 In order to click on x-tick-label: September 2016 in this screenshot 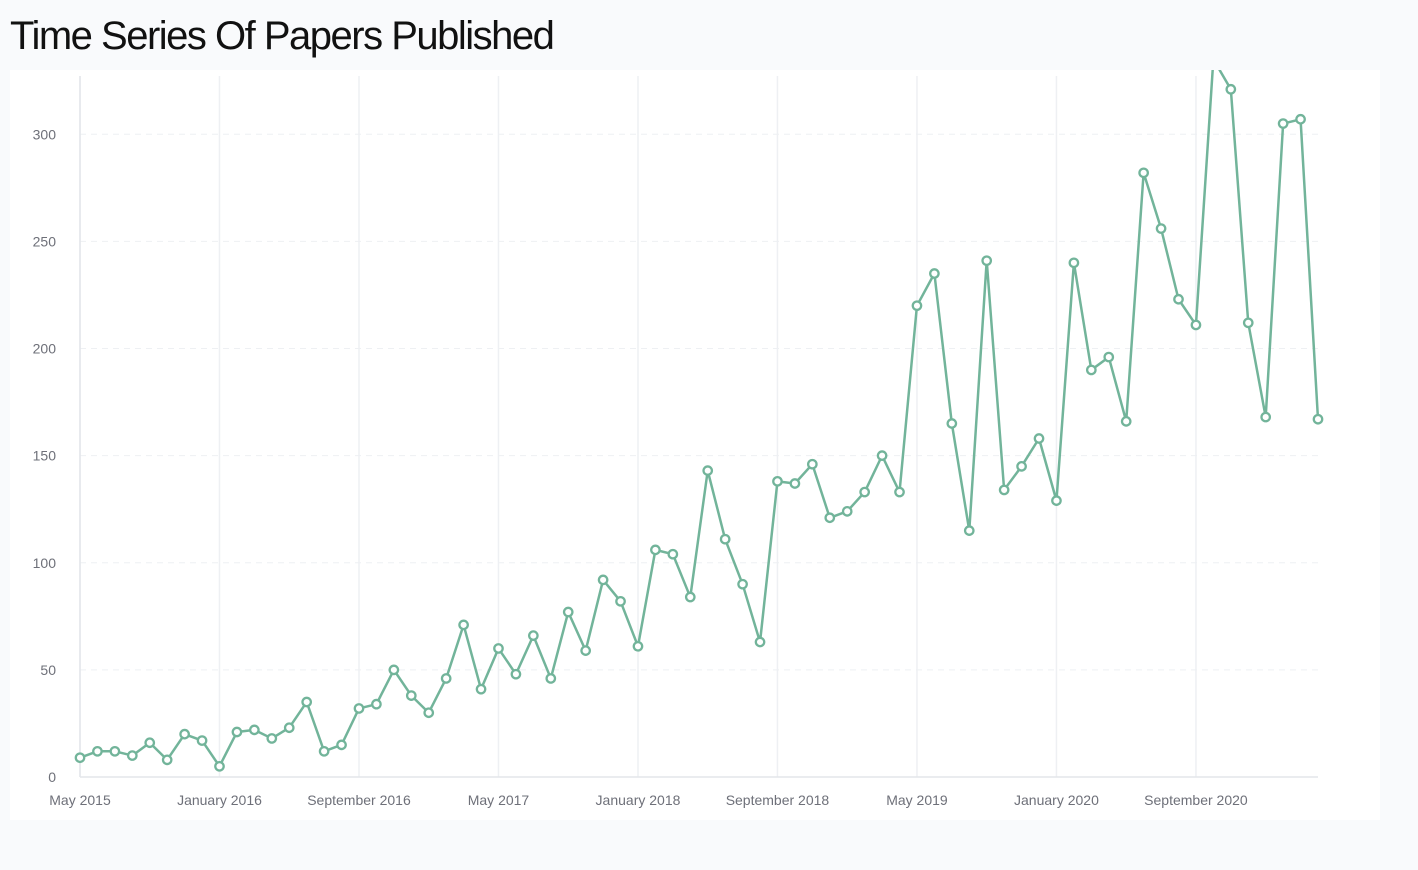, I will do `click(359, 800)`.